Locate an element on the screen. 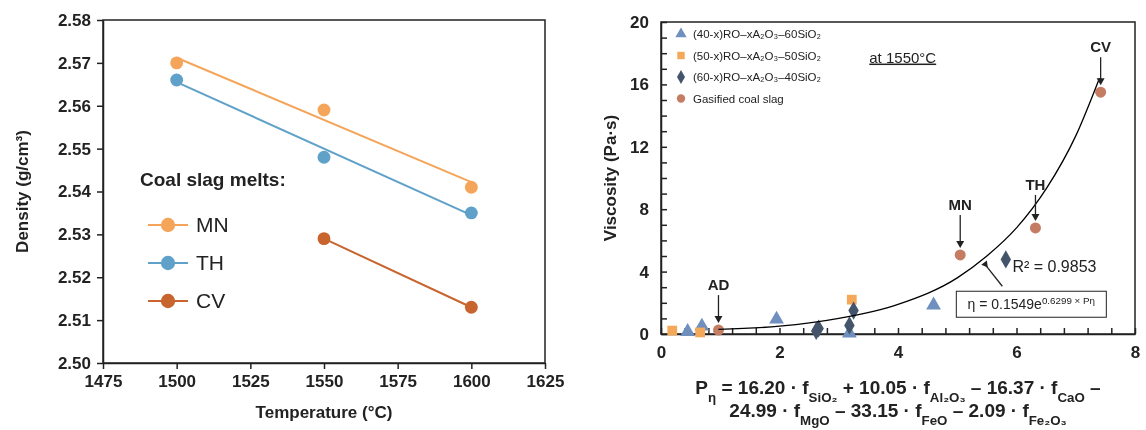 The width and height of the screenshot is (1146, 430). x-tick-label: 6 is located at coordinates (1017, 353).